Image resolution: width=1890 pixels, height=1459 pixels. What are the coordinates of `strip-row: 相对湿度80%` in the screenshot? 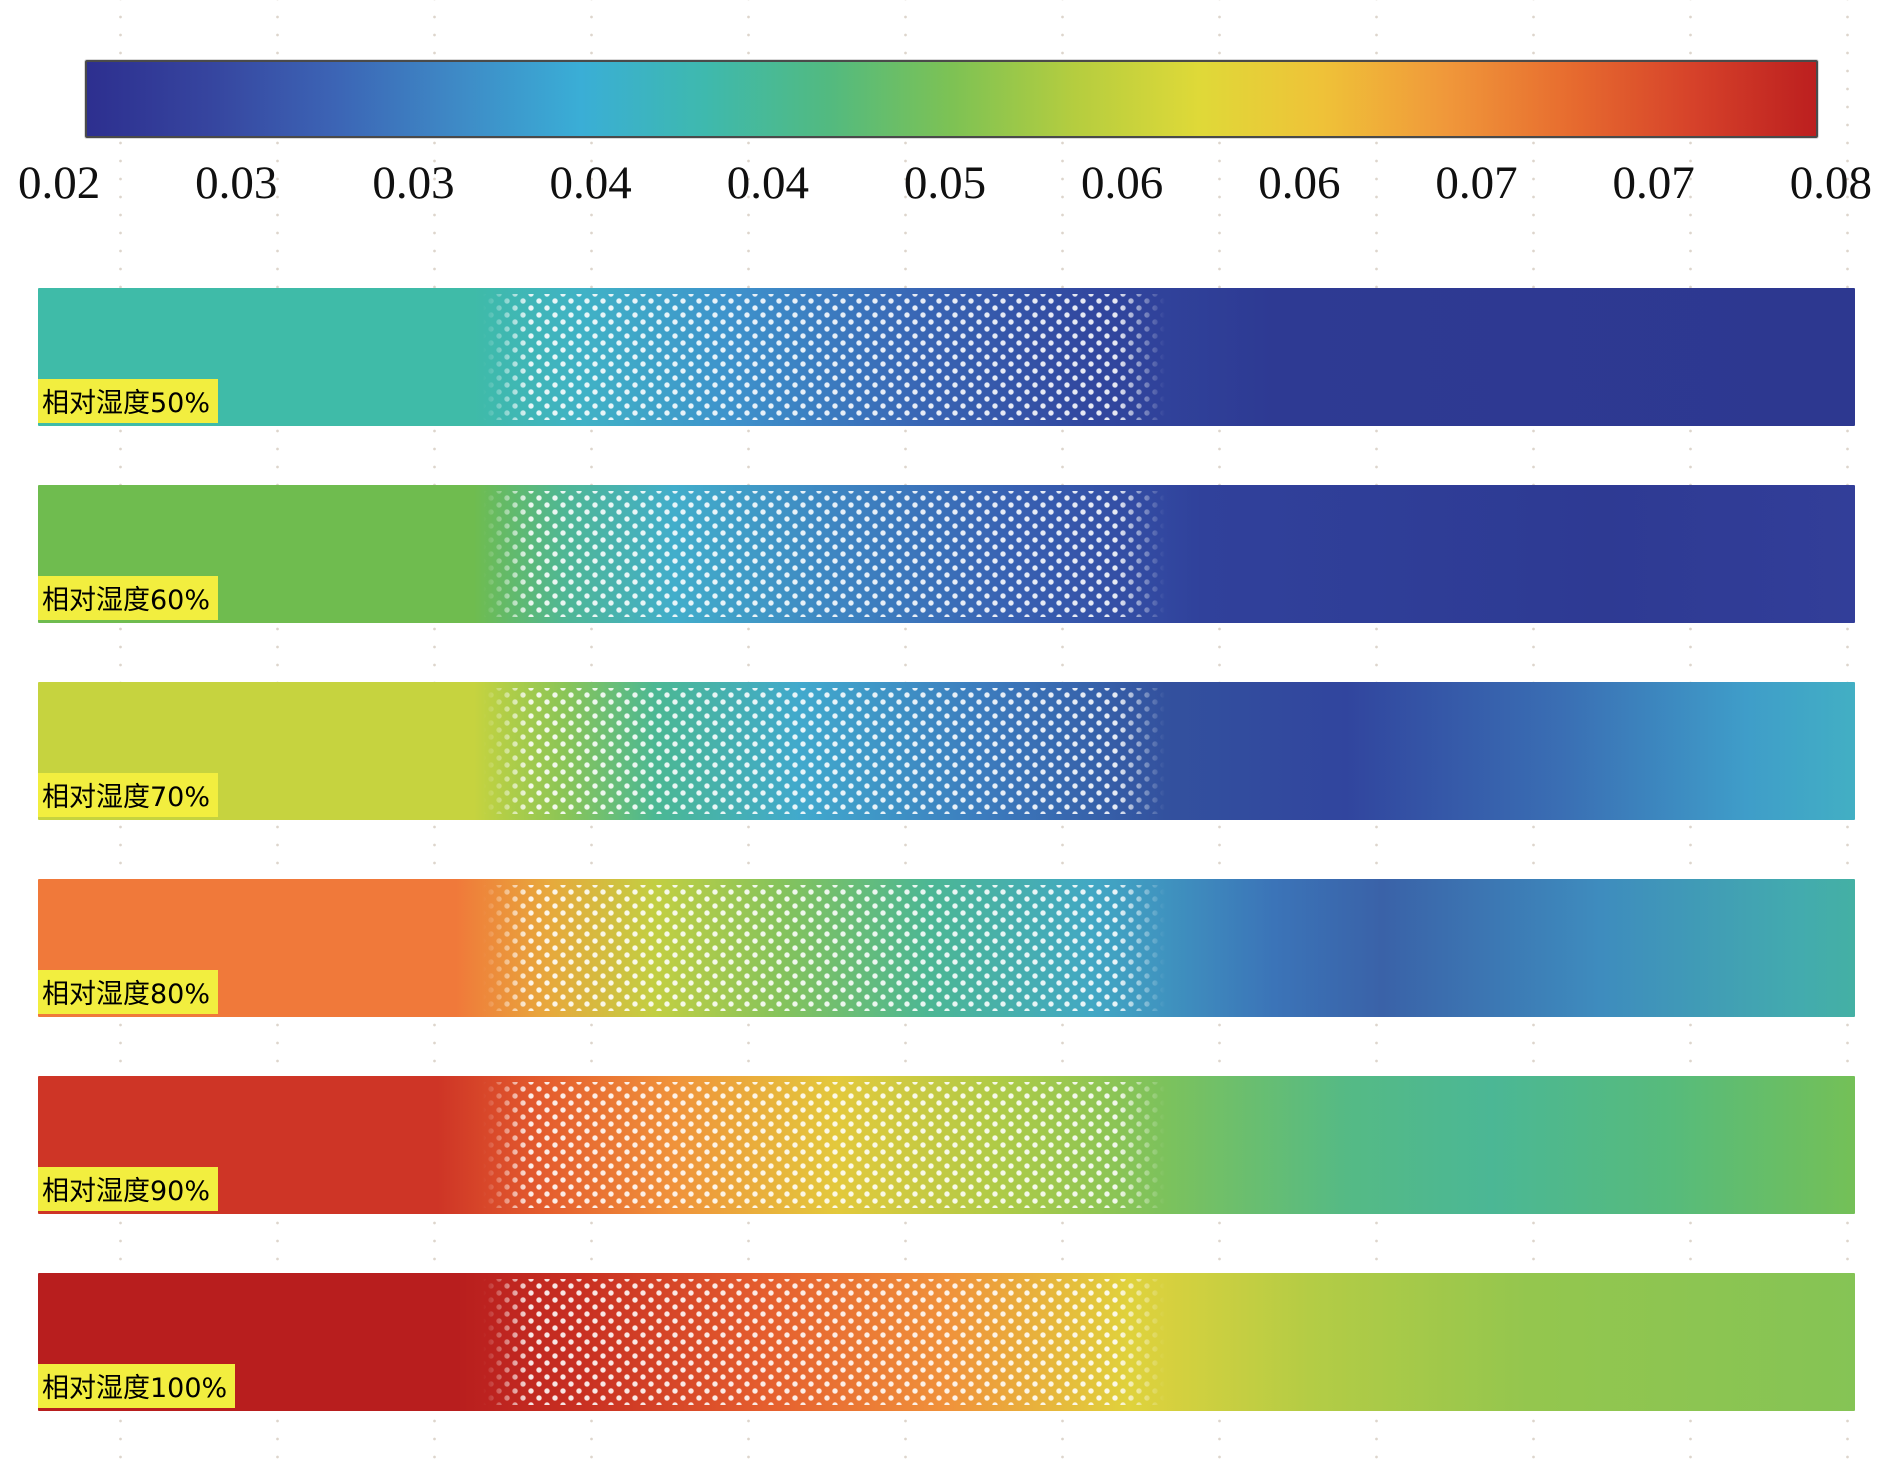 It's located at (946, 948).